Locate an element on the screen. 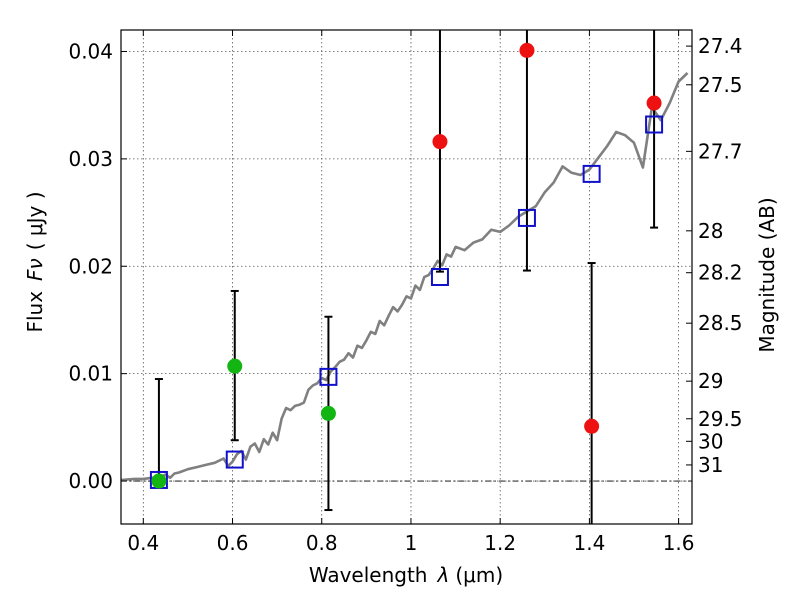 This screenshot has height=600, width=800. y-tick-label: 0.04 is located at coordinates (90, 51).